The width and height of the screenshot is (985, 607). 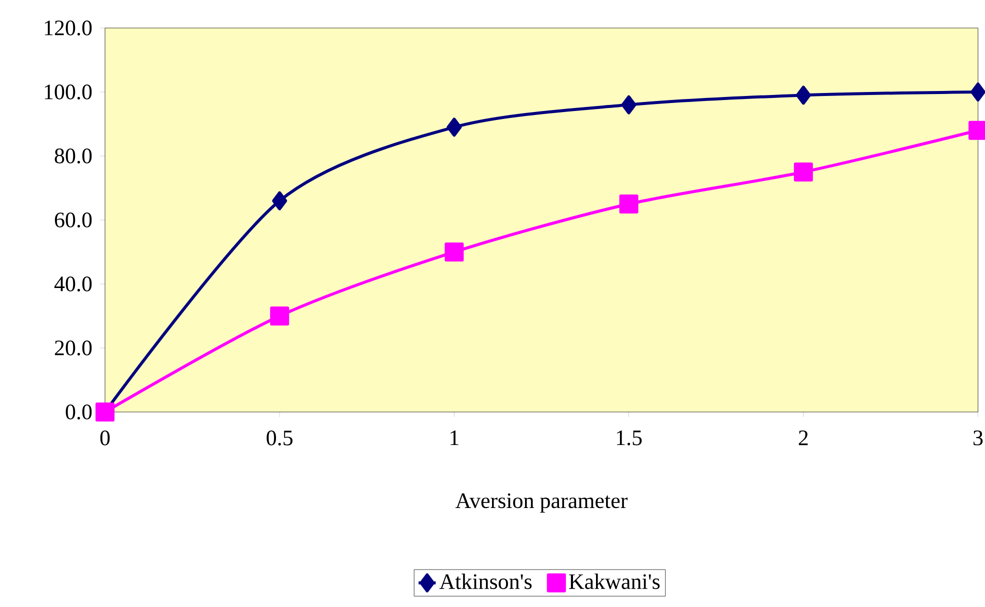 I want to click on x-tick-label: 1, so click(x=454, y=438).